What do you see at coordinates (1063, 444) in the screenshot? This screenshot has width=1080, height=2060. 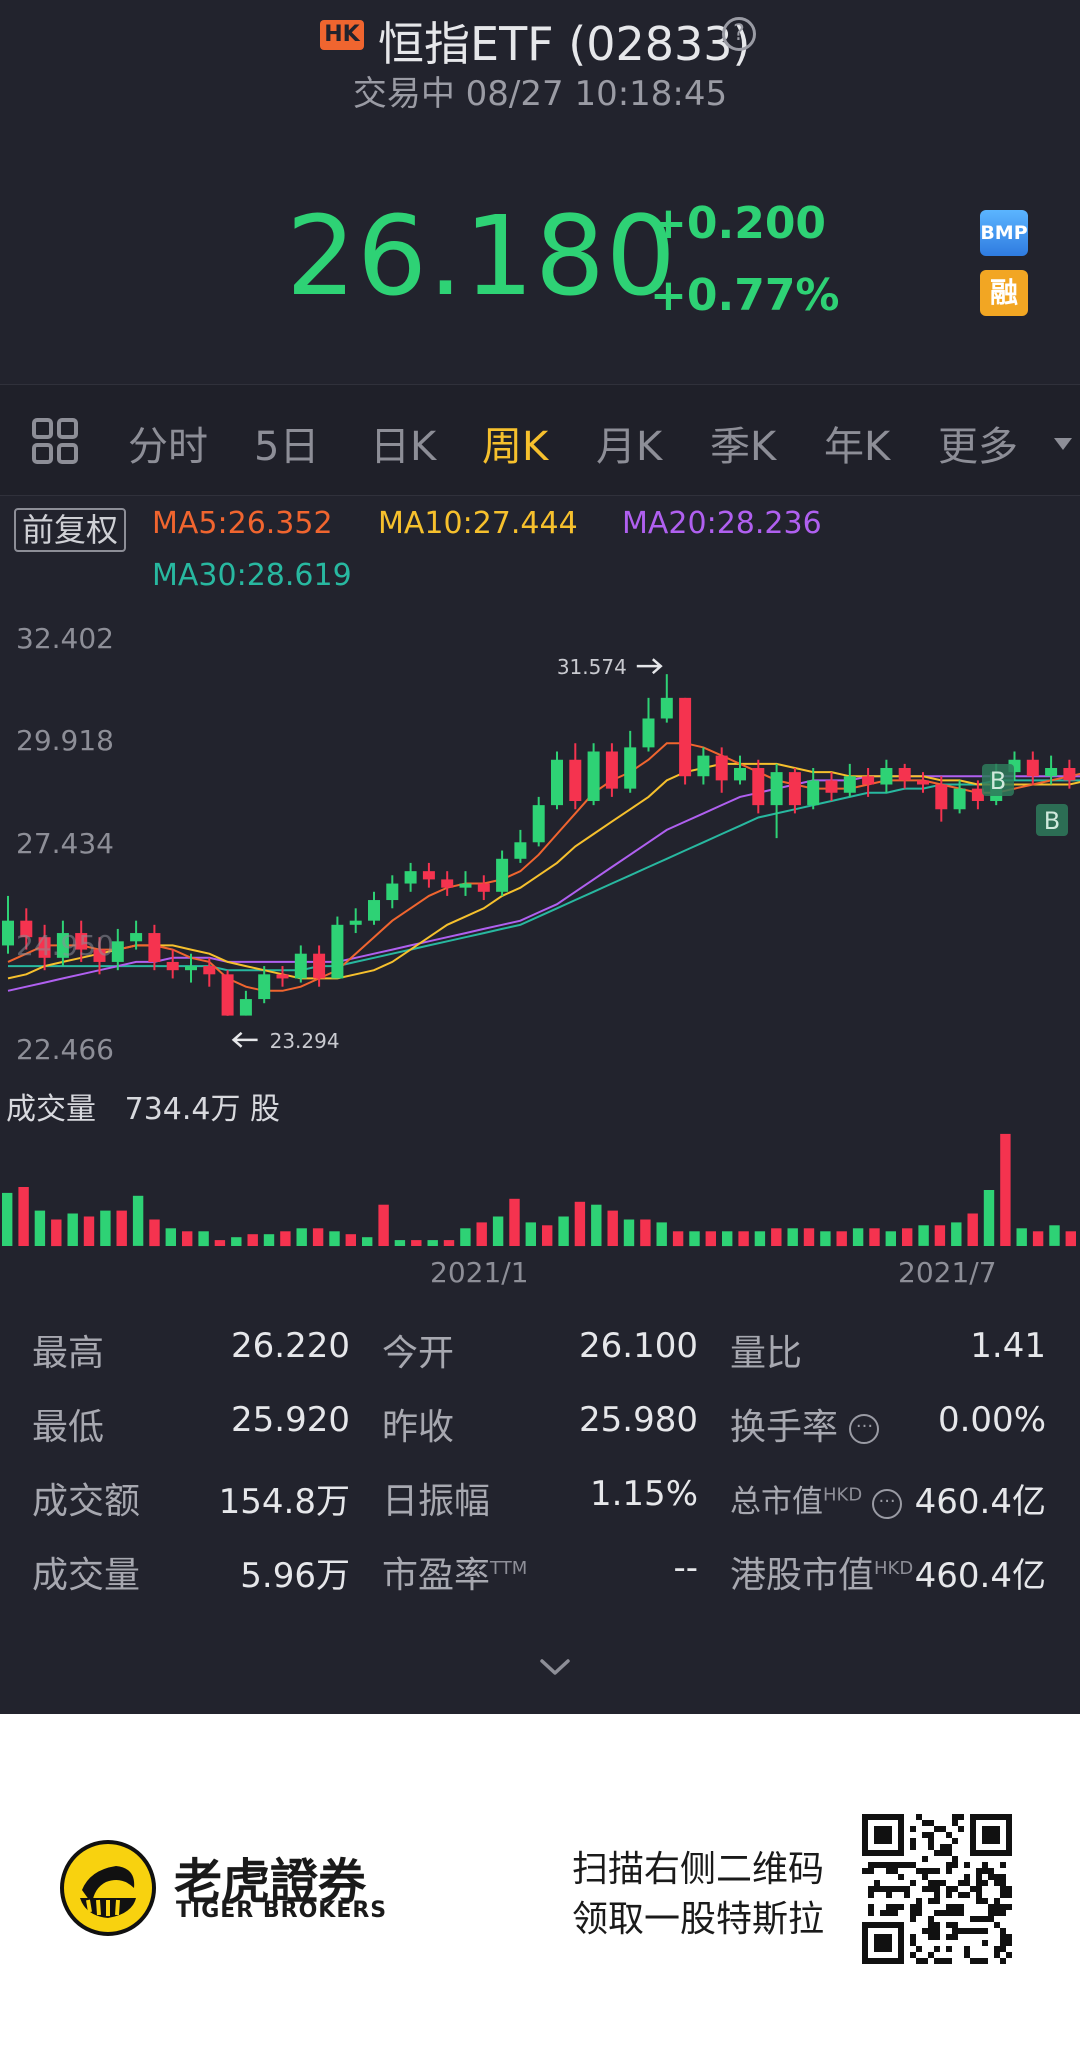 I see `dropdown-arrow-icon` at bounding box center [1063, 444].